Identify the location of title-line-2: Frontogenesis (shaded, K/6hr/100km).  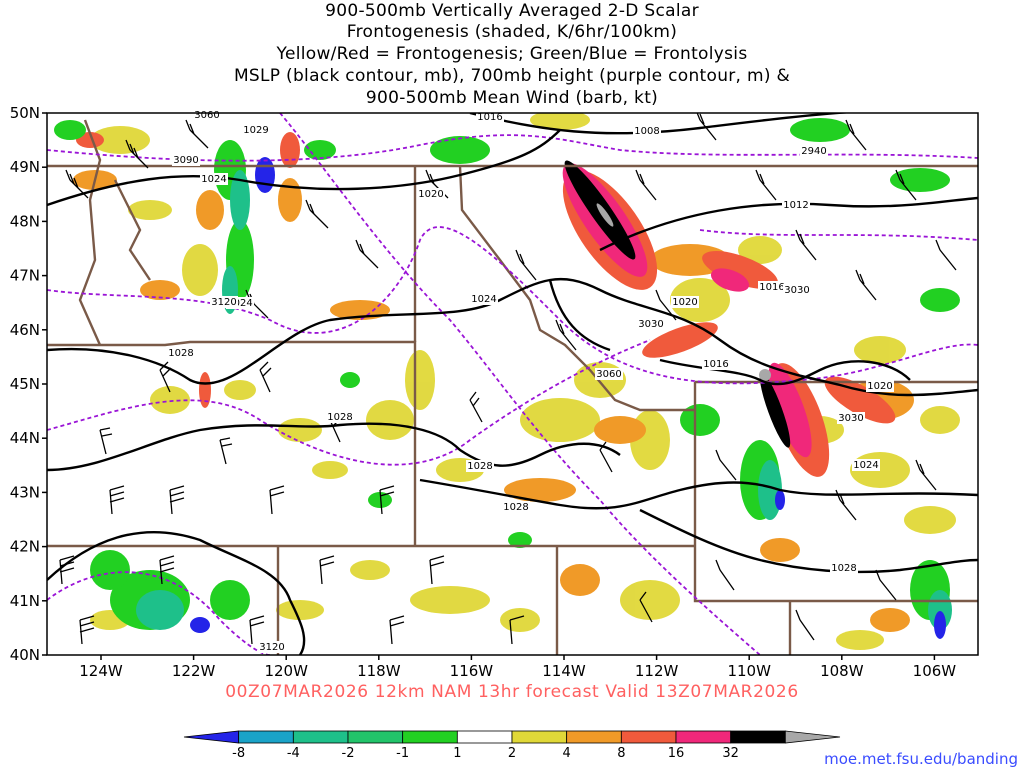
(512, 32).